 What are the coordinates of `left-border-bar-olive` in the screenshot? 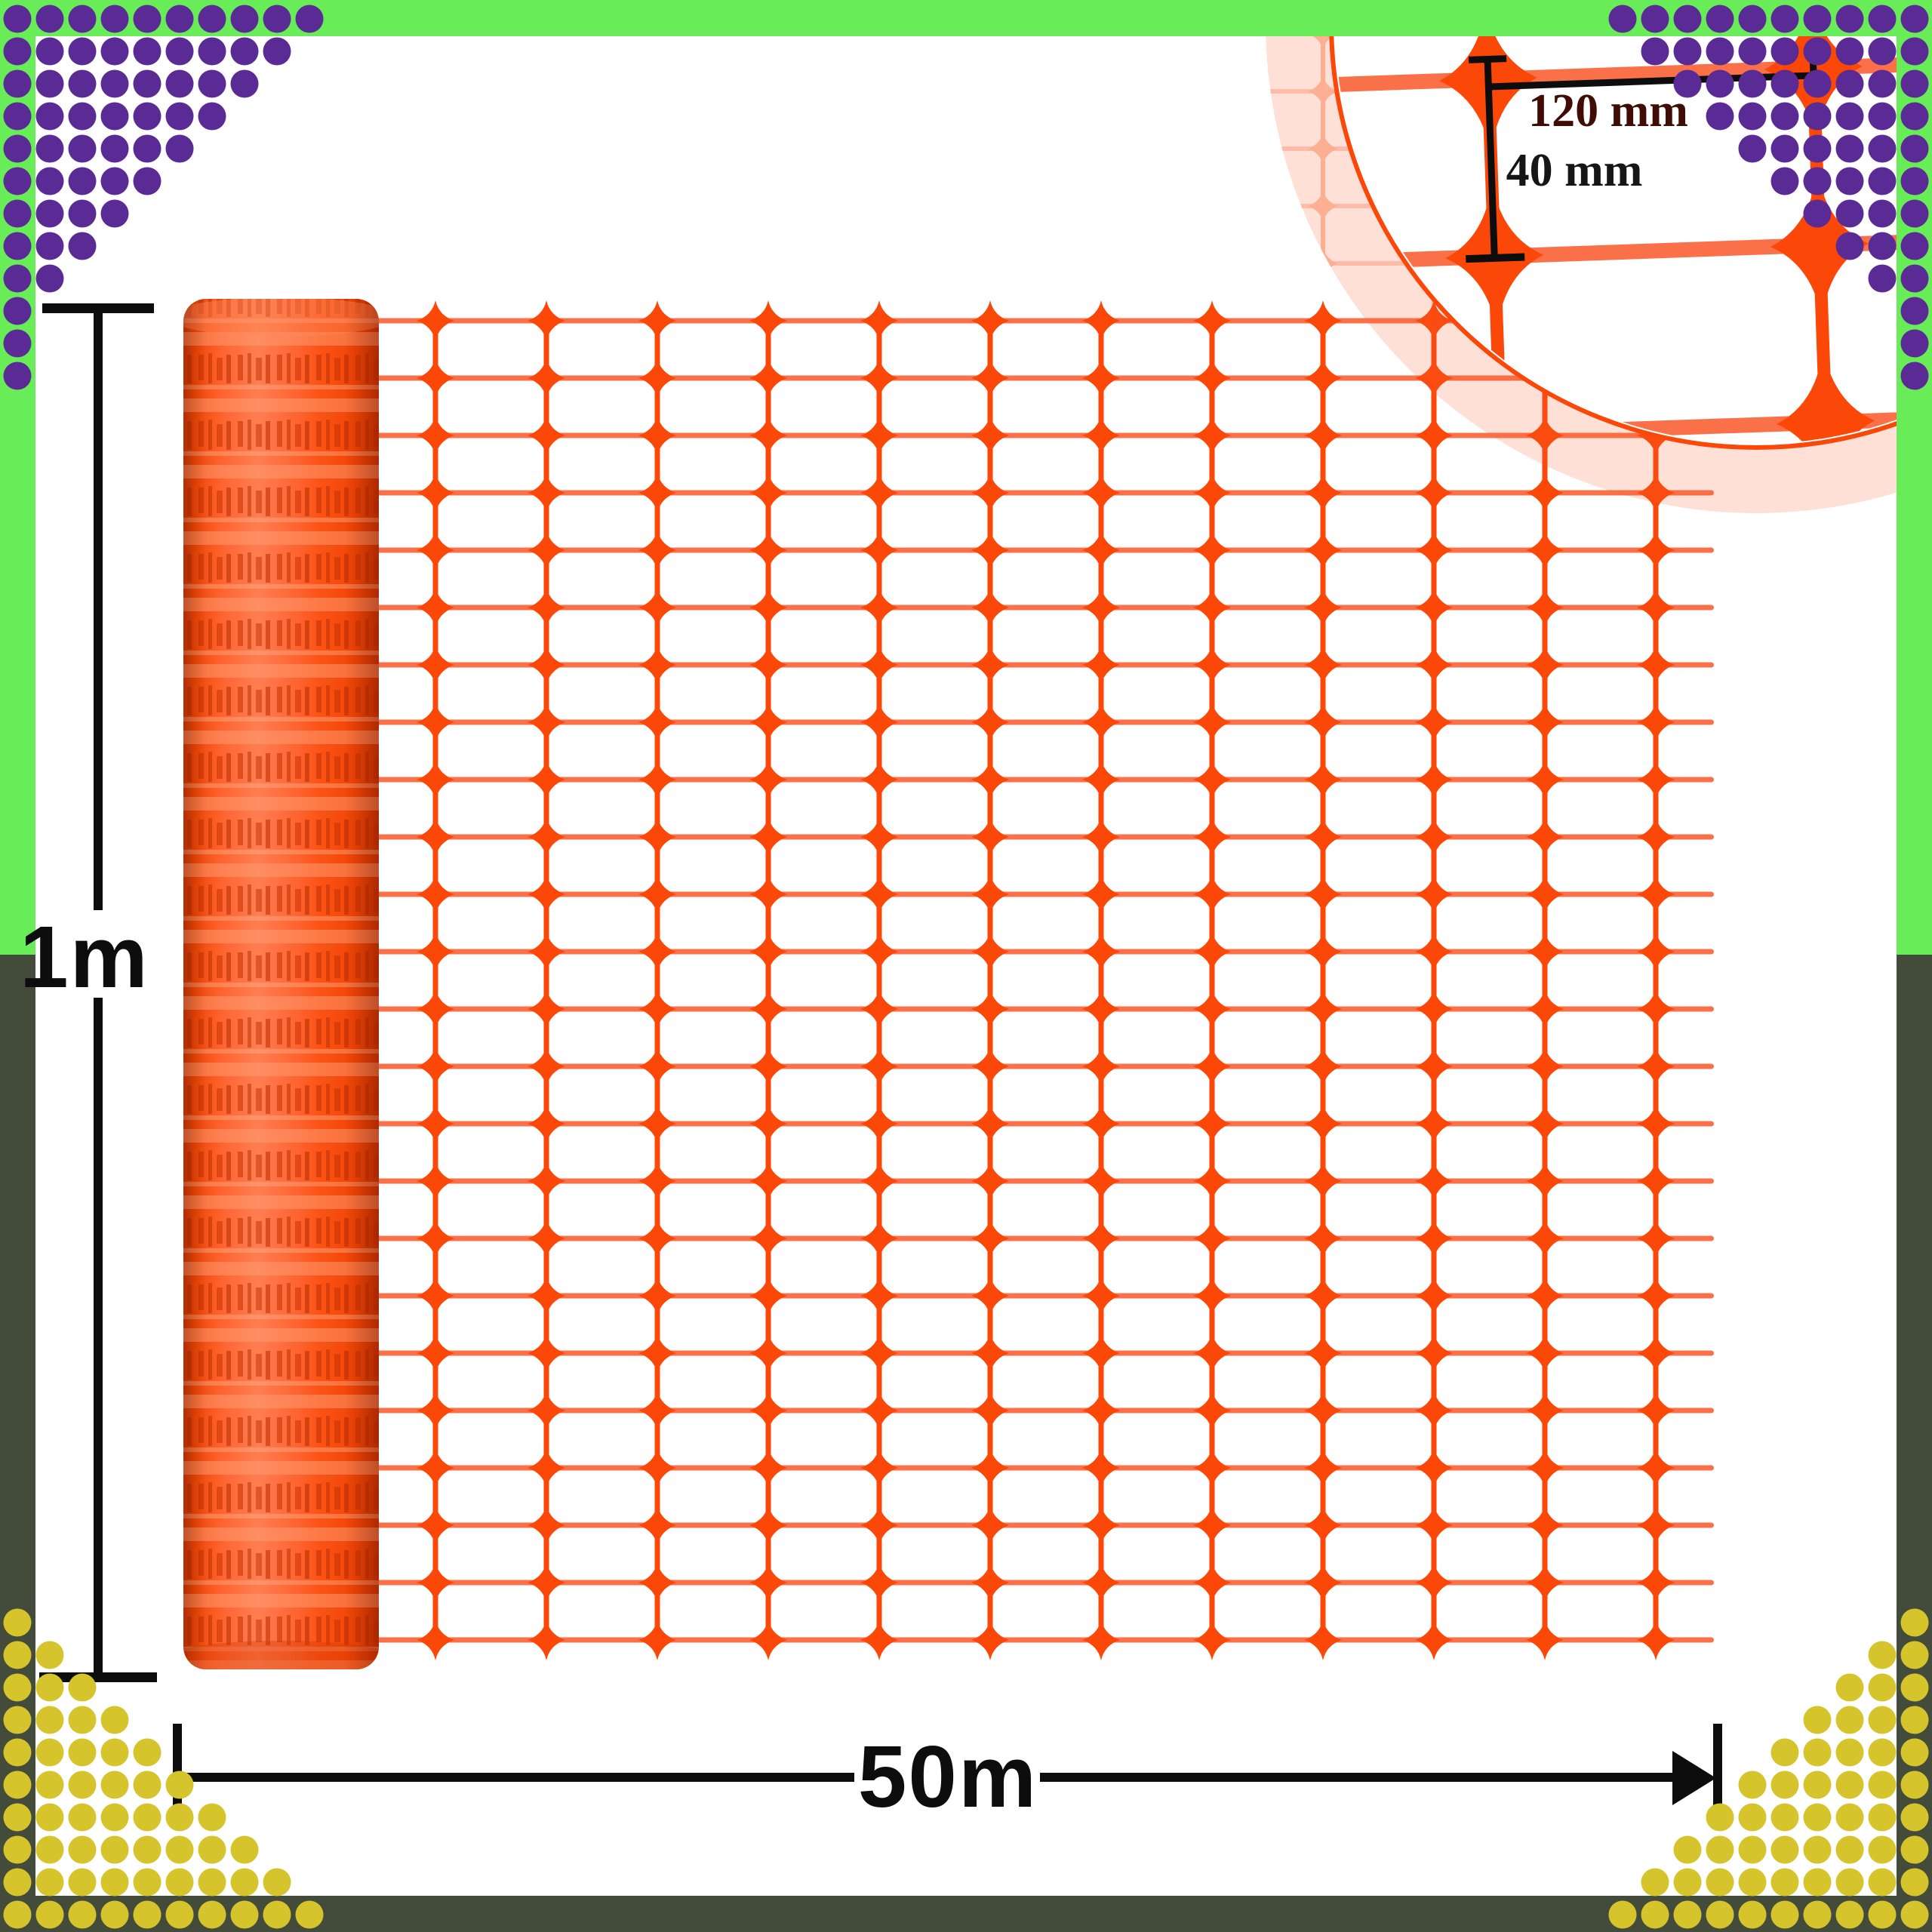 It's located at (17, 1443).